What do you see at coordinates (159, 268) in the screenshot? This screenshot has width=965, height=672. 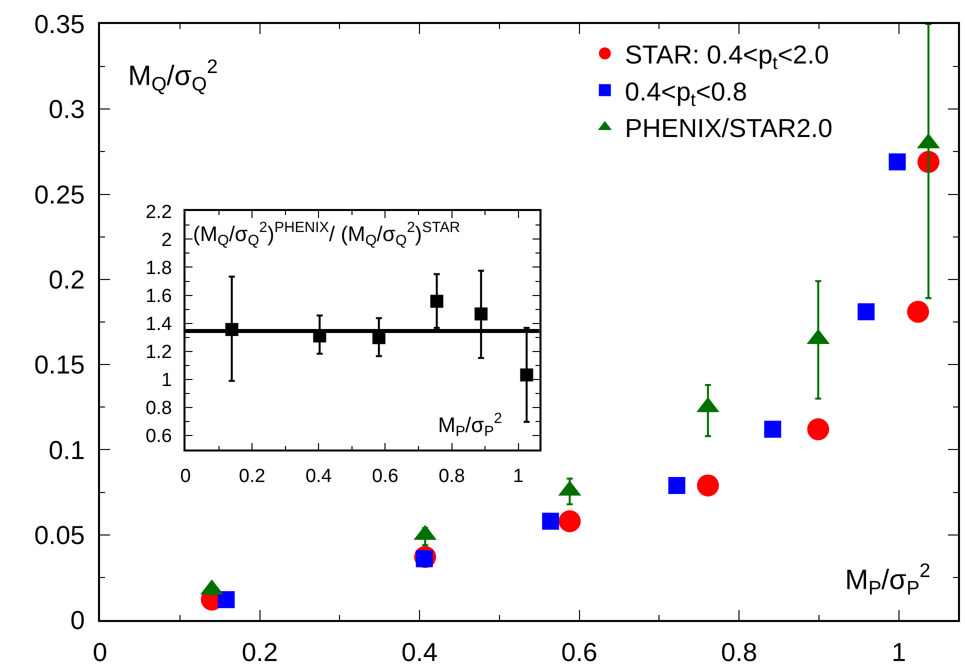 I see `y-tick-label: 1.8` at bounding box center [159, 268].